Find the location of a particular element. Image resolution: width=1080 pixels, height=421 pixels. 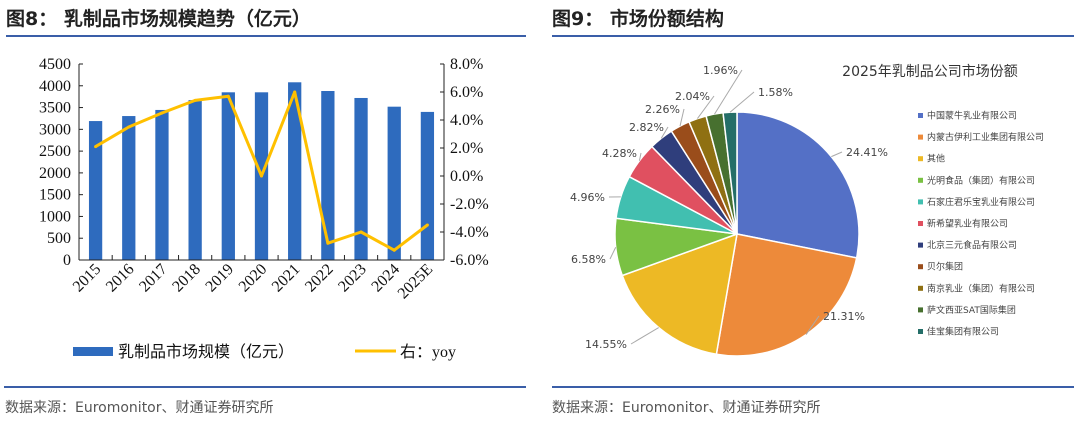

yoy-point-2024 is located at coordinates (394, 250).